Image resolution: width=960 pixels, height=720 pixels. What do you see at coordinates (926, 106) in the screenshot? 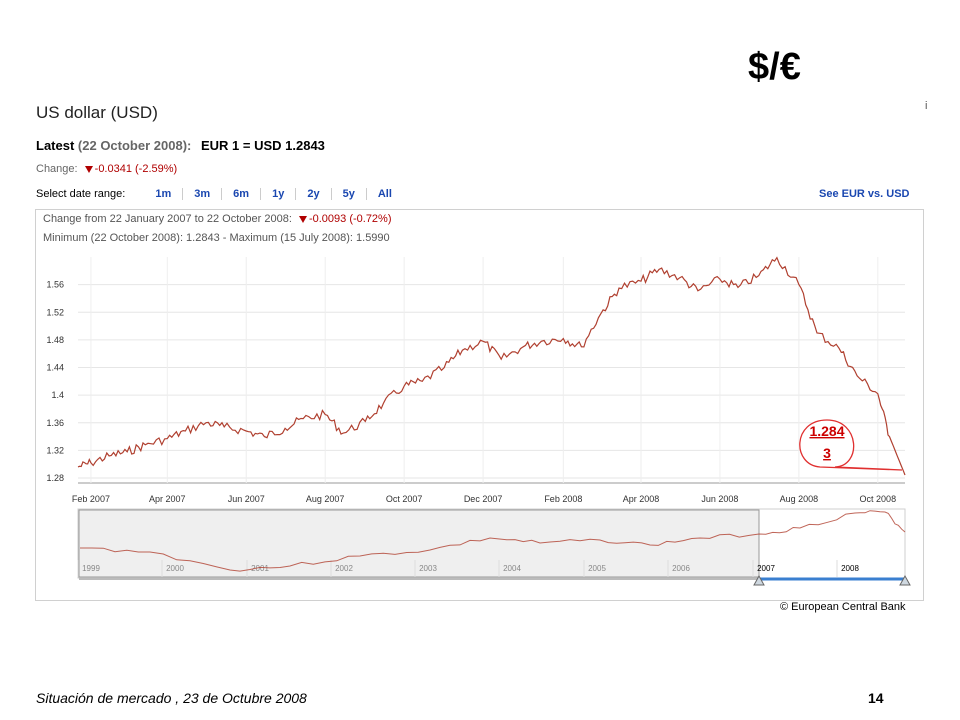
I see `info-icon: i` at bounding box center [926, 106].